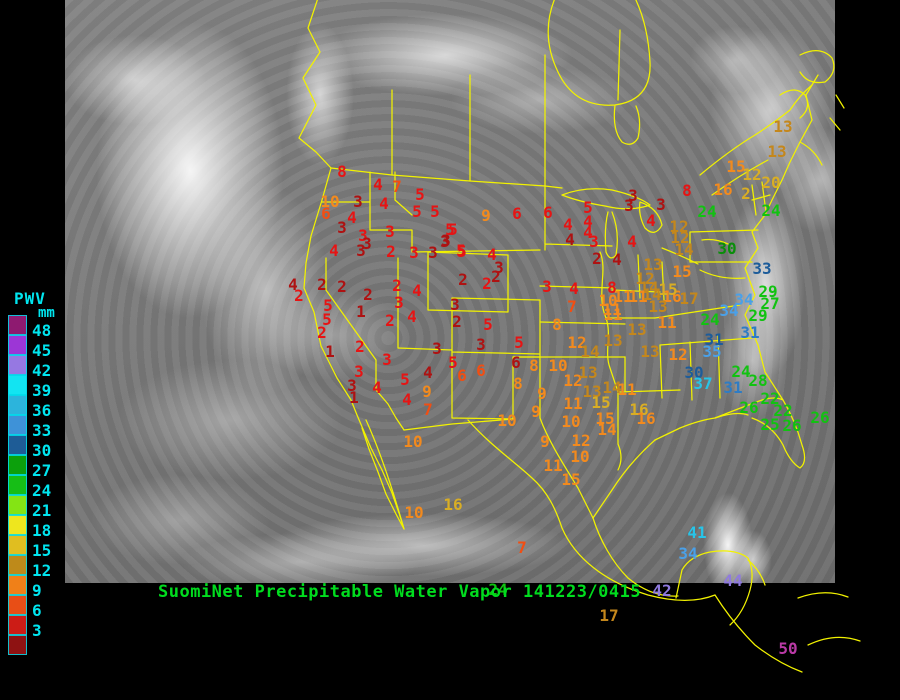 This screenshot has width=900, height=700. What do you see at coordinates (42, 510) in the screenshot?
I see `colorbar-tick-label: 21` at bounding box center [42, 510].